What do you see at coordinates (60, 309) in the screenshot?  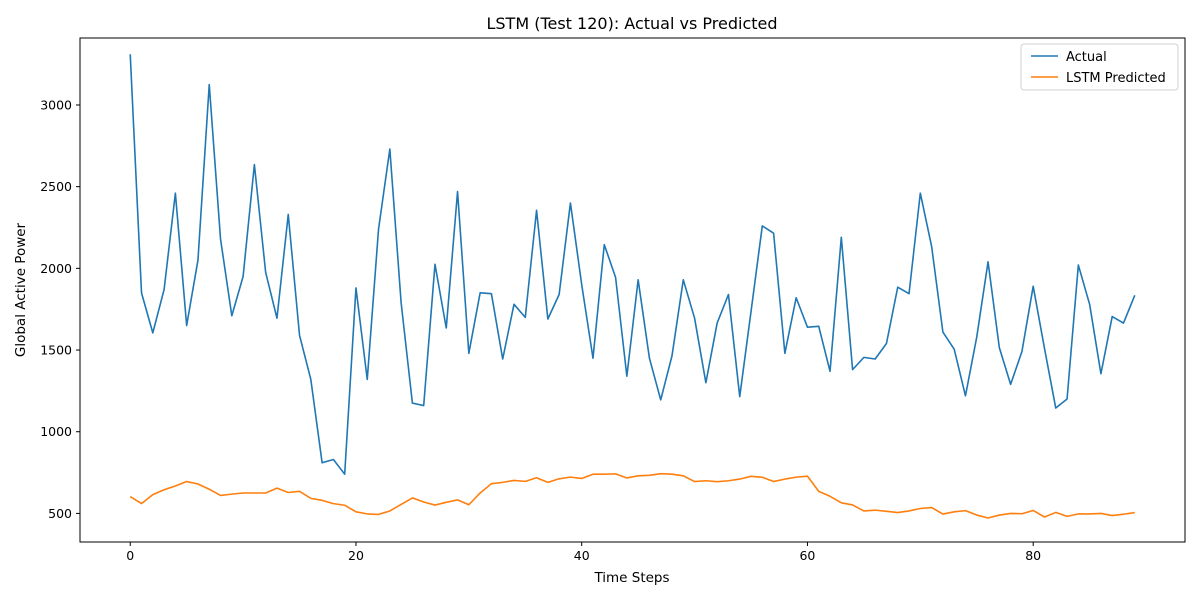 I see `y-axis: 500 1000 1500 2000 2500 3000` at bounding box center [60, 309].